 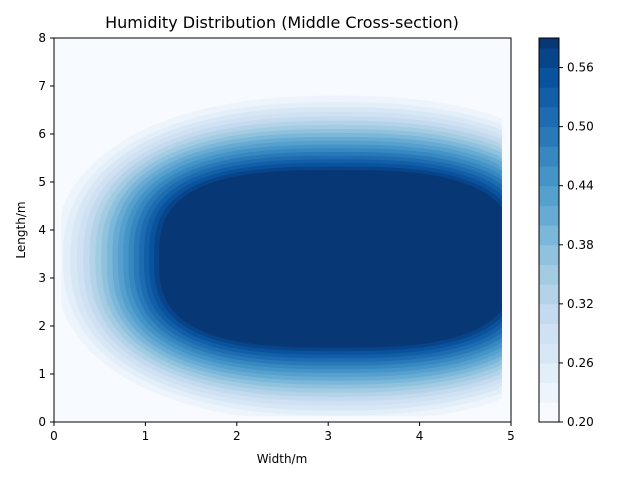 What do you see at coordinates (328, 436) in the screenshot?
I see `x-tick-label: 3` at bounding box center [328, 436].